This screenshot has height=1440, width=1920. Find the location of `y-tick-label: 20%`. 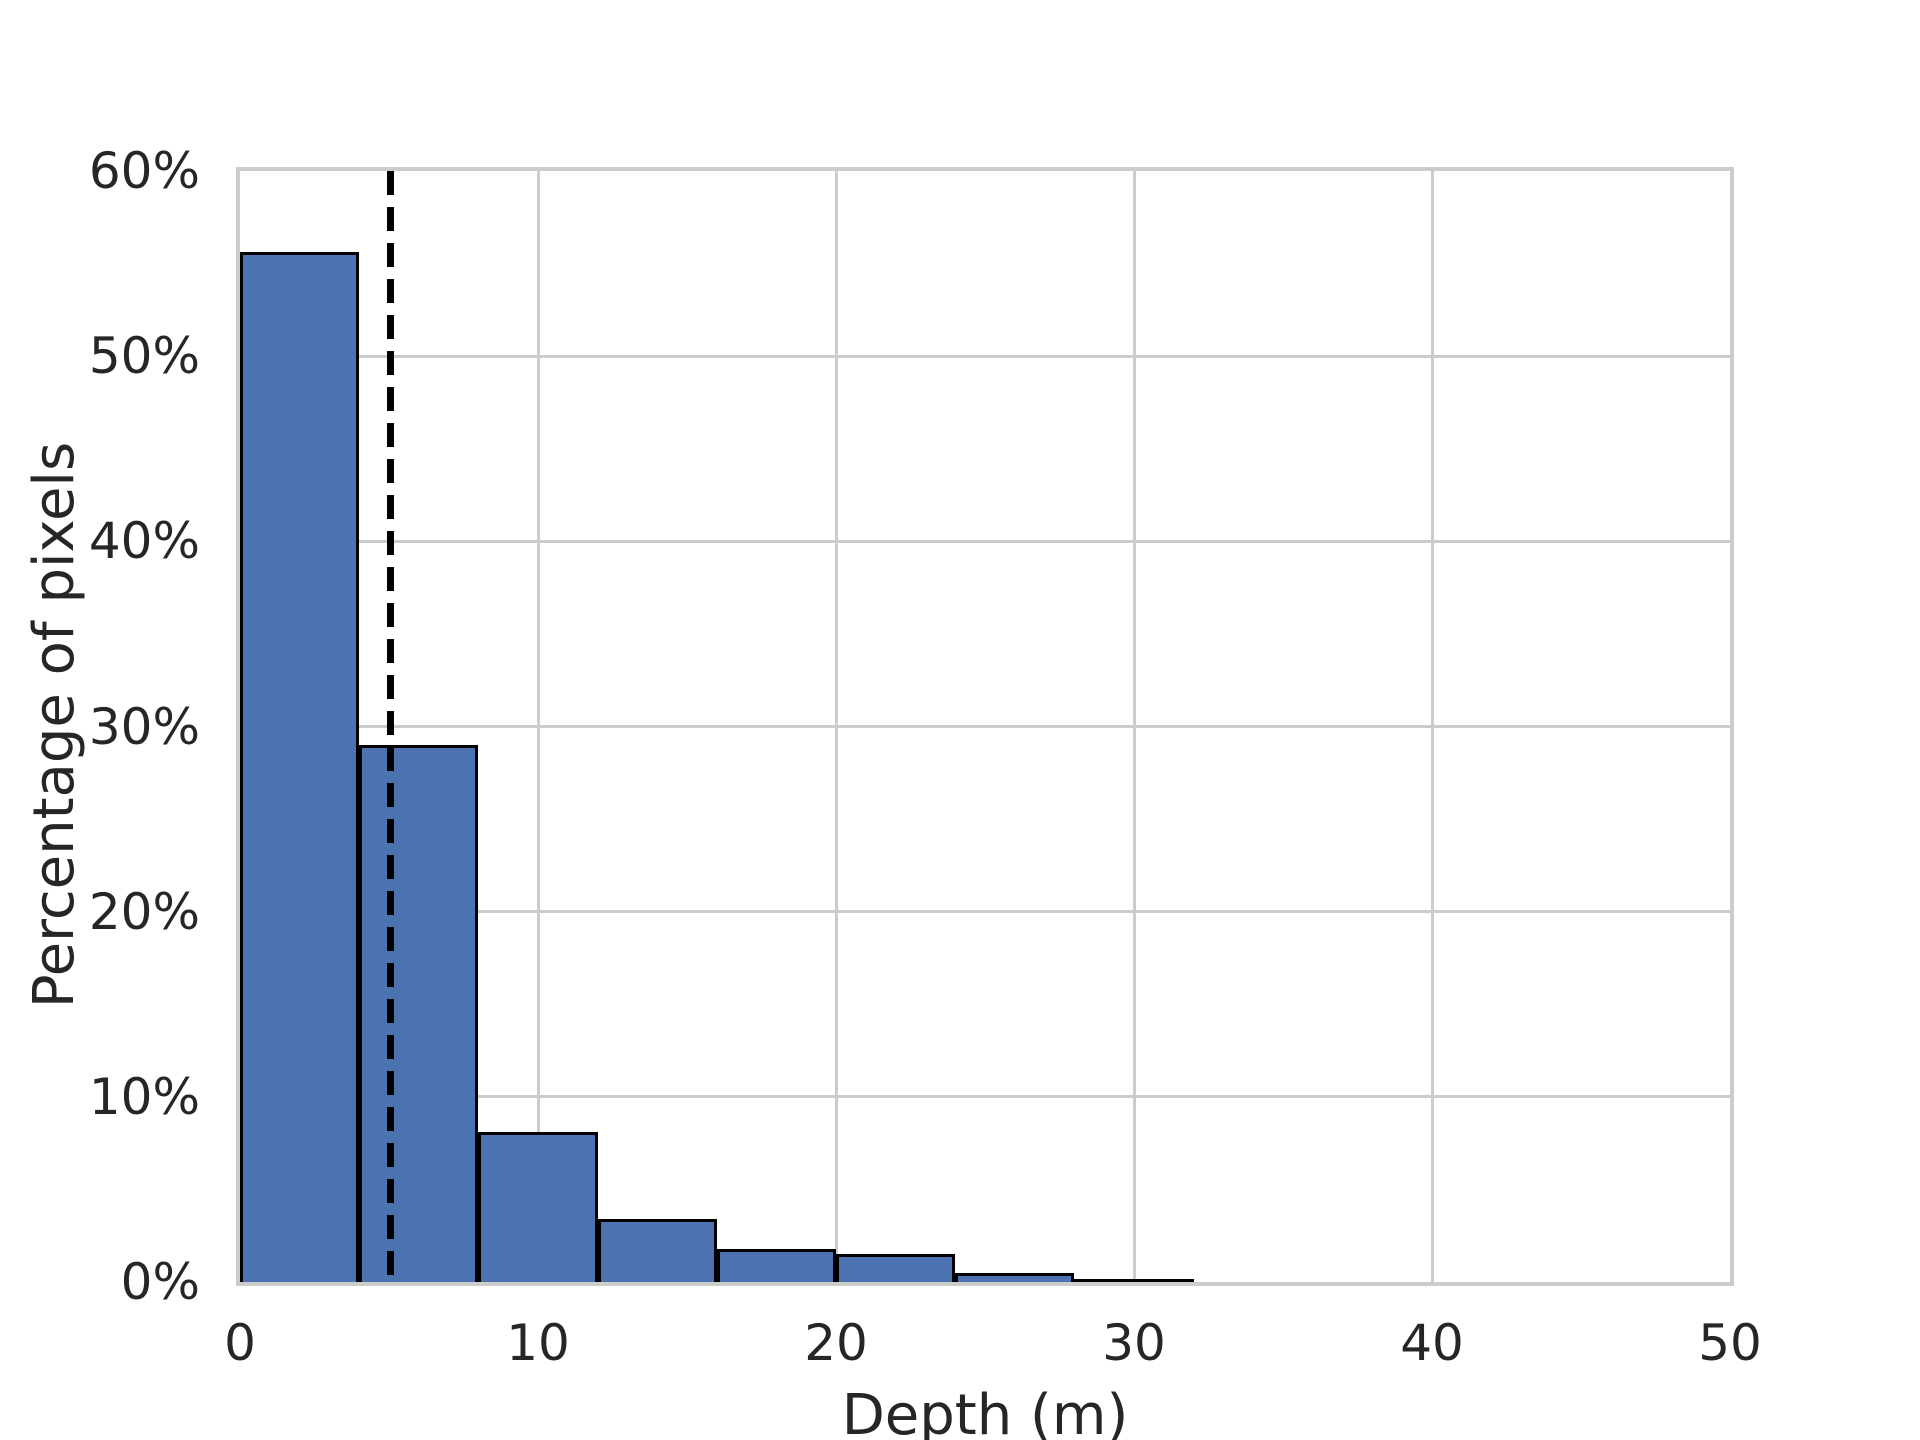

y-tick-label: 20% is located at coordinates (144, 911).